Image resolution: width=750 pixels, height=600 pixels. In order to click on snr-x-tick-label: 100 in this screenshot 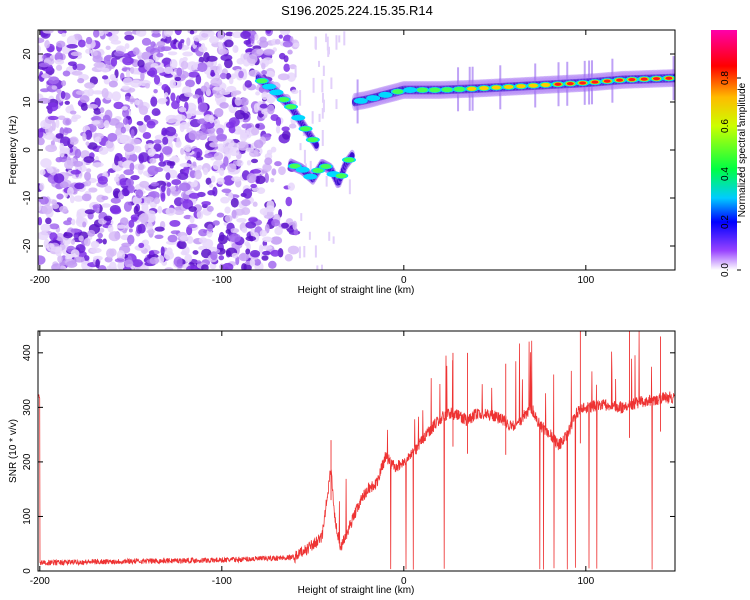, I will do `click(585, 581)`.